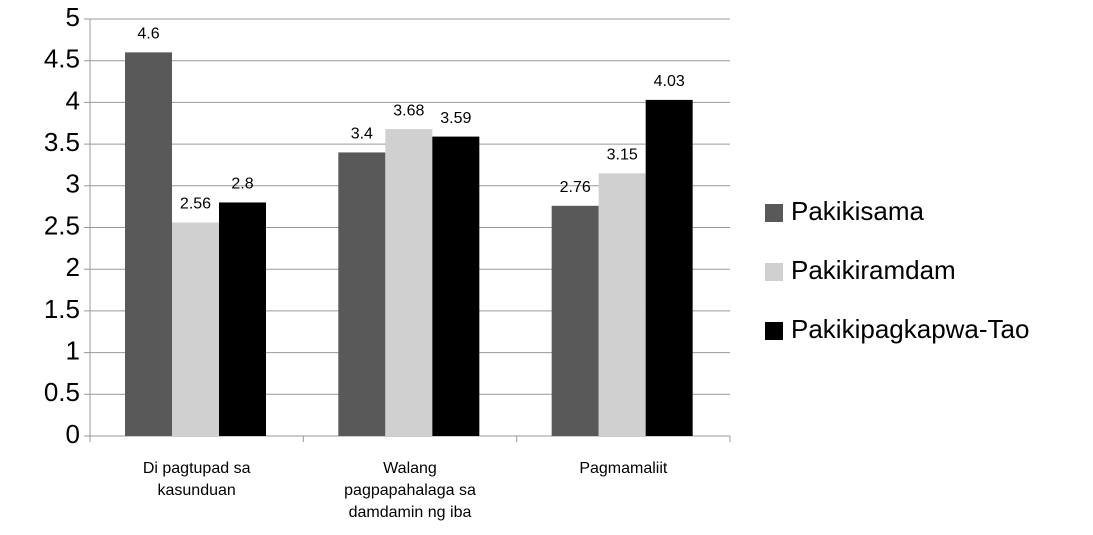  I want to click on y-tick-label: 0.5, so click(62, 392).